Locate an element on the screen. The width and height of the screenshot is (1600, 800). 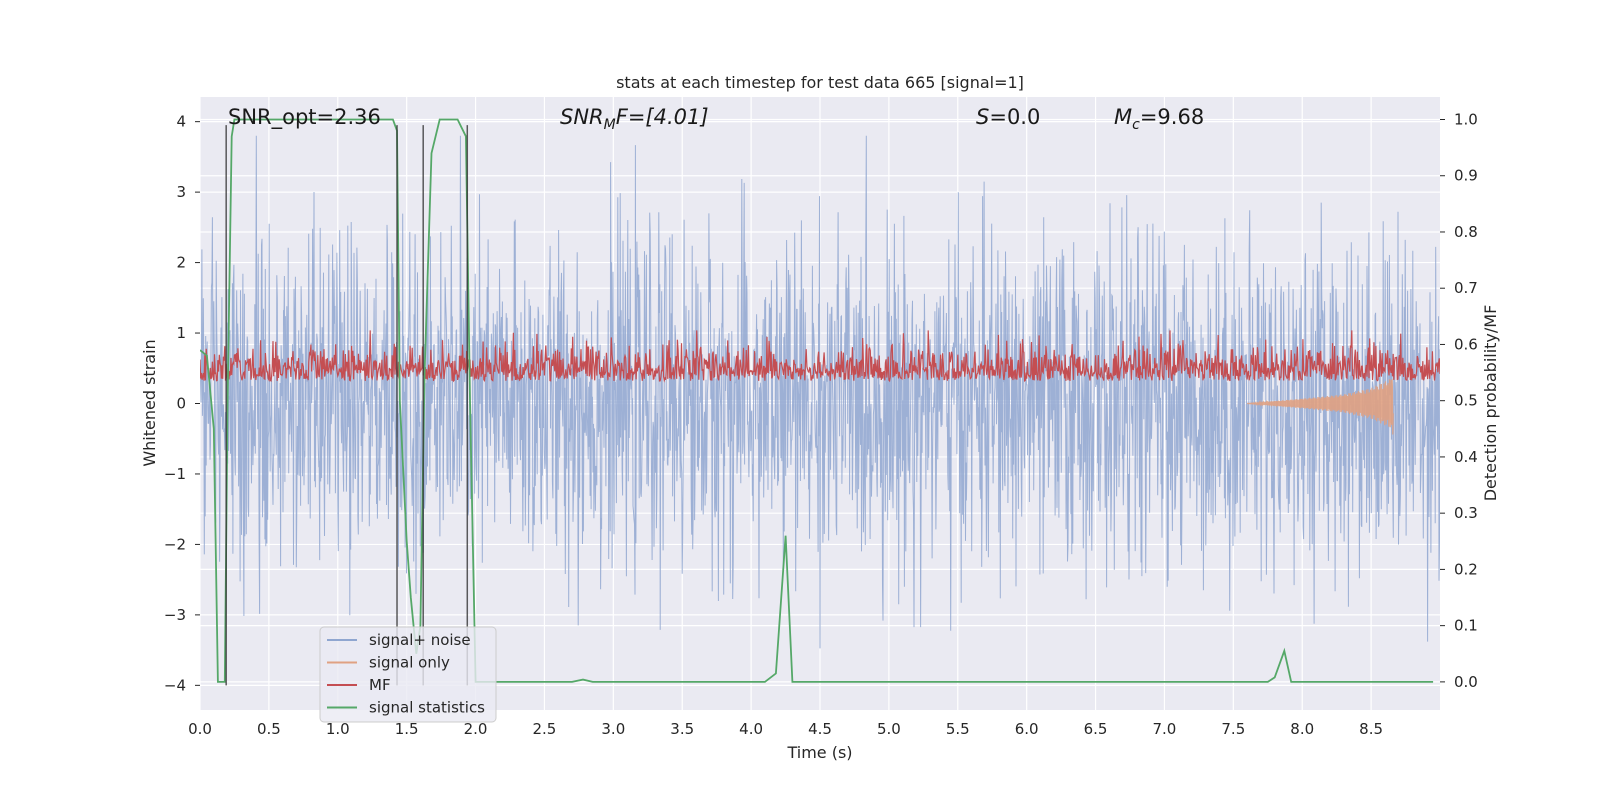
x-tick-label: 4.5 is located at coordinates (820, 729).